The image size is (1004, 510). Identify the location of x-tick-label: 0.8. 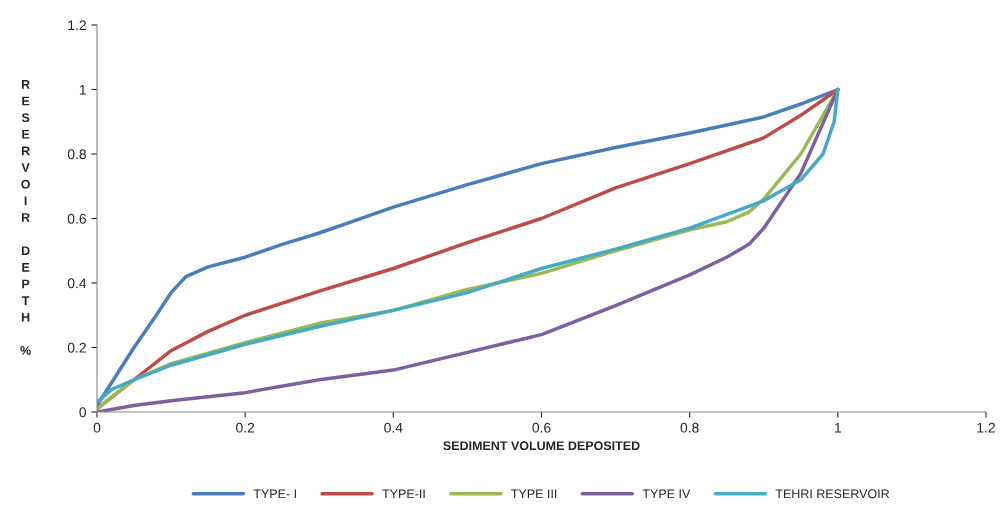
(689, 427).